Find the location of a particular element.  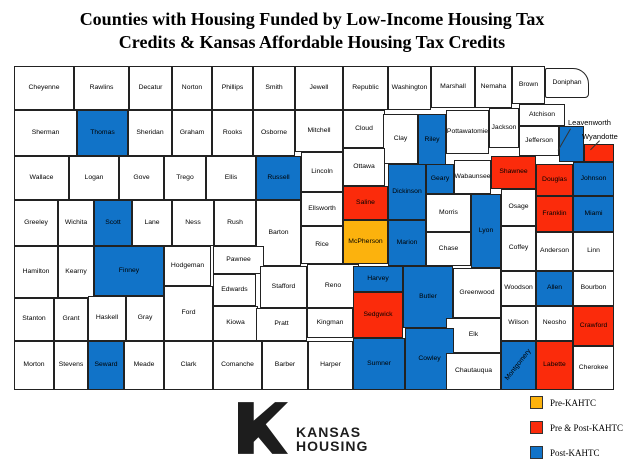

county-label: Jackson is located at coordinates (504, 127).